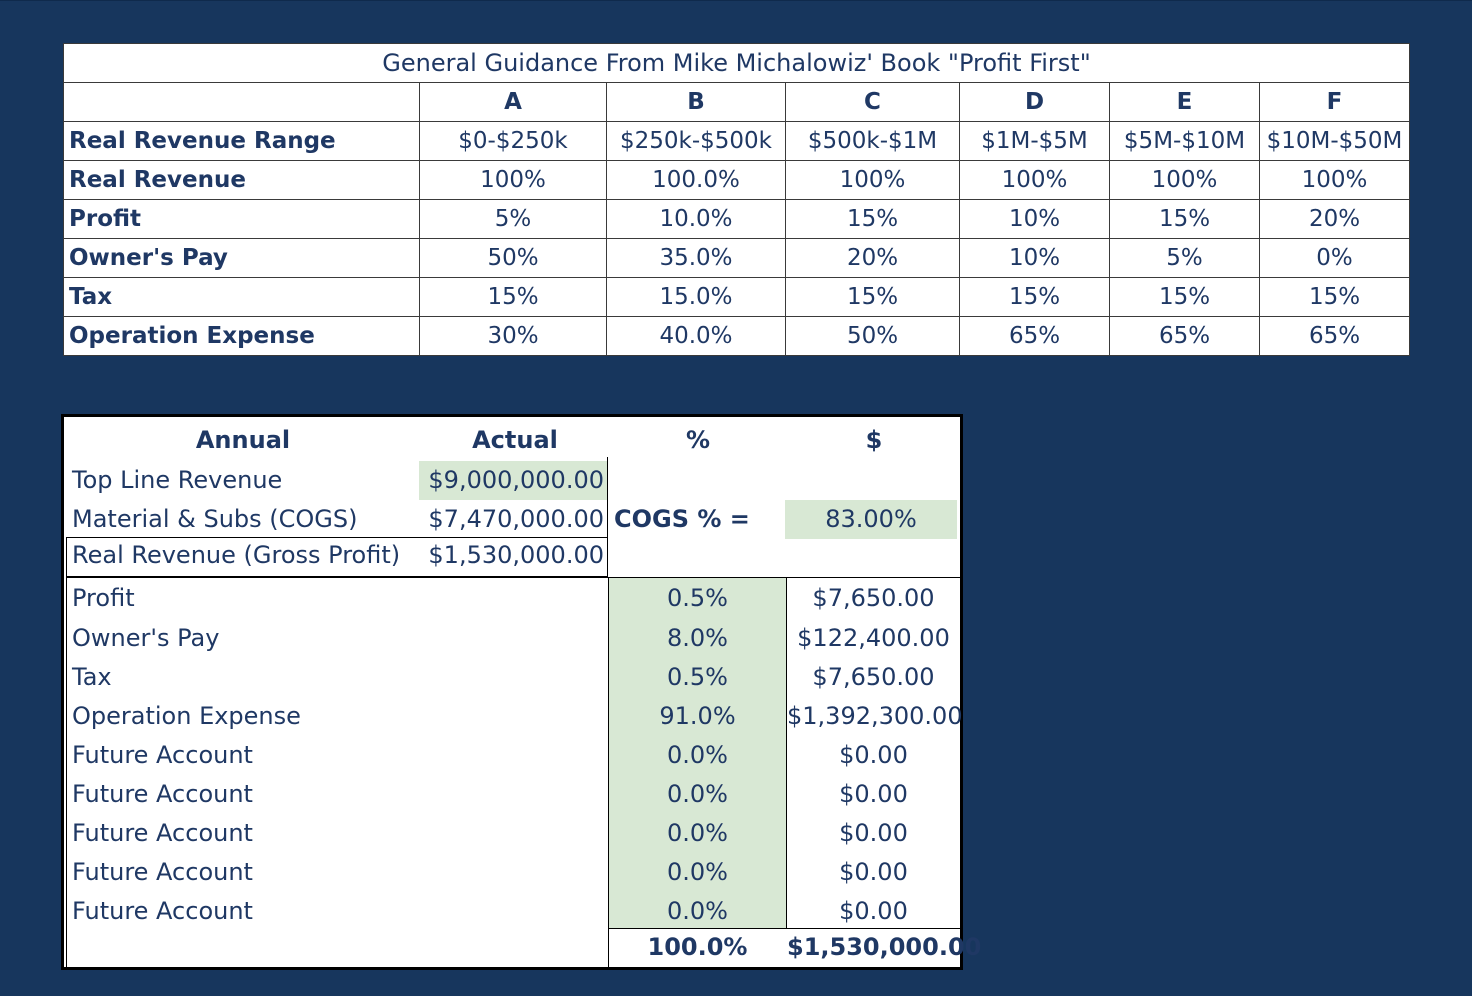 The image size is (1472, 996). I want to click on column-header-b: B, so click(696, 102).